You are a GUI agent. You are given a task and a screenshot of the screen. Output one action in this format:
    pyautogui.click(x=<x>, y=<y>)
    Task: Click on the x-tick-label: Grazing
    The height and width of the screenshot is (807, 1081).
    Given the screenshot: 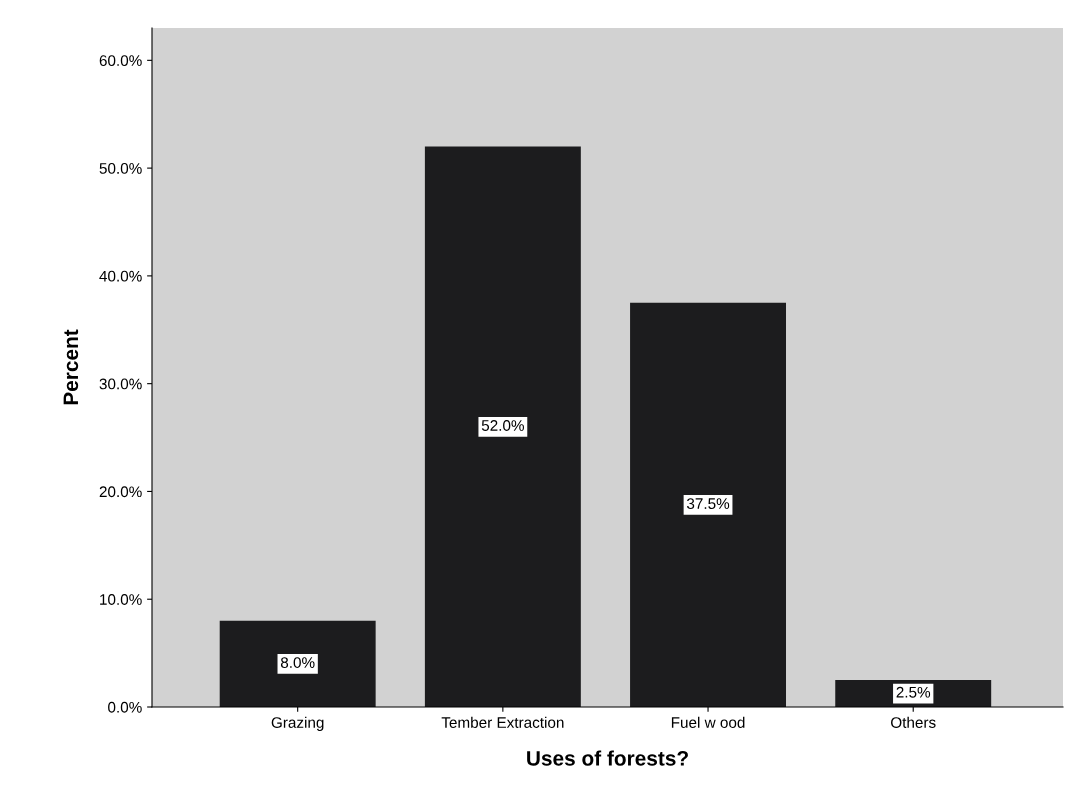 What is the action you would take?
    pyautogui.click(x=297, y=723)
    